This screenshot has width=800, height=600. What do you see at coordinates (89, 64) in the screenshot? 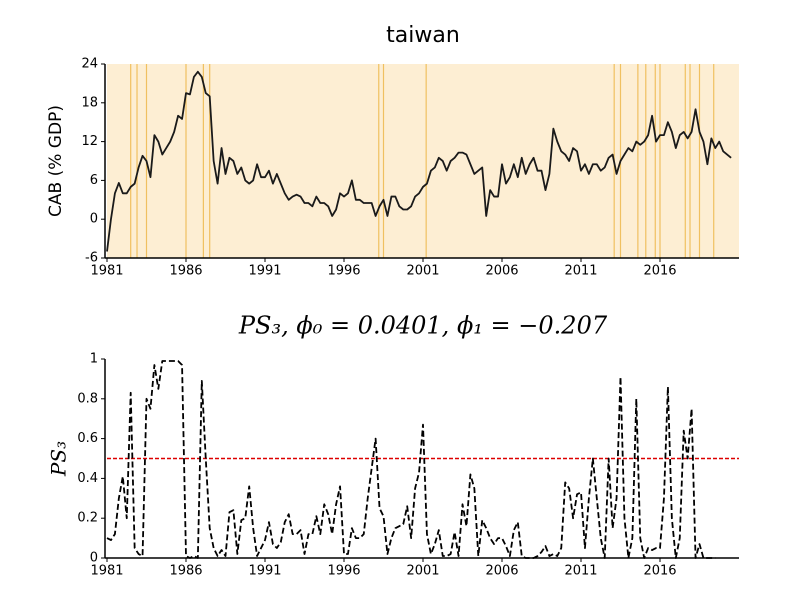
I see `y-tick-label: 24` at bounding box center [89, 64].